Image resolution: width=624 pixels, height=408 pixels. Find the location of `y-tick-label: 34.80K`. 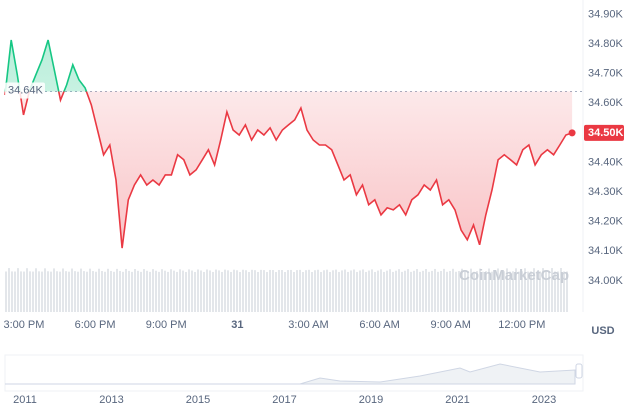

y-tick-label: 34.80K is located at coordinates (606, 44).